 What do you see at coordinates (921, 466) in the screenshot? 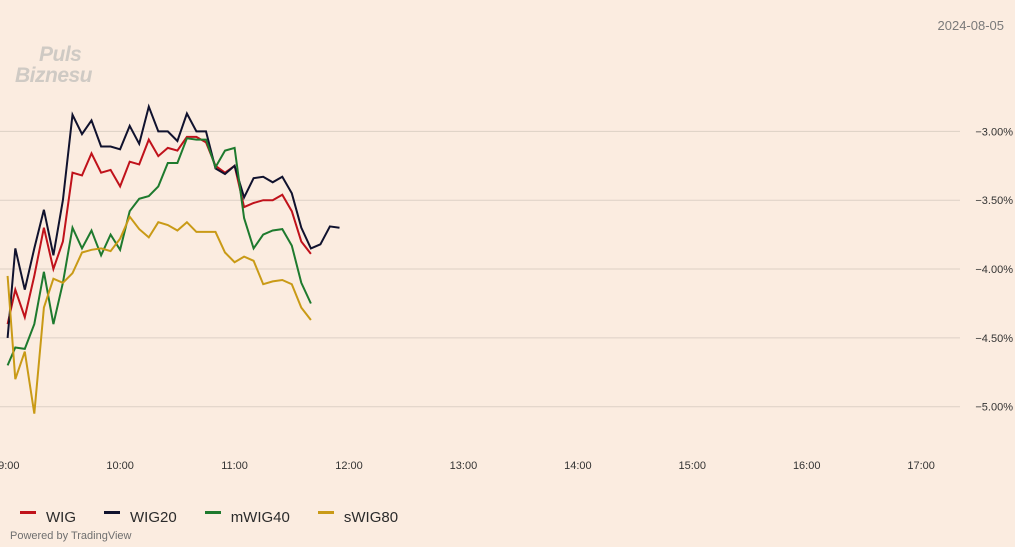
I see `x-tick-label: 17:00` at bounding box center [921, 466].